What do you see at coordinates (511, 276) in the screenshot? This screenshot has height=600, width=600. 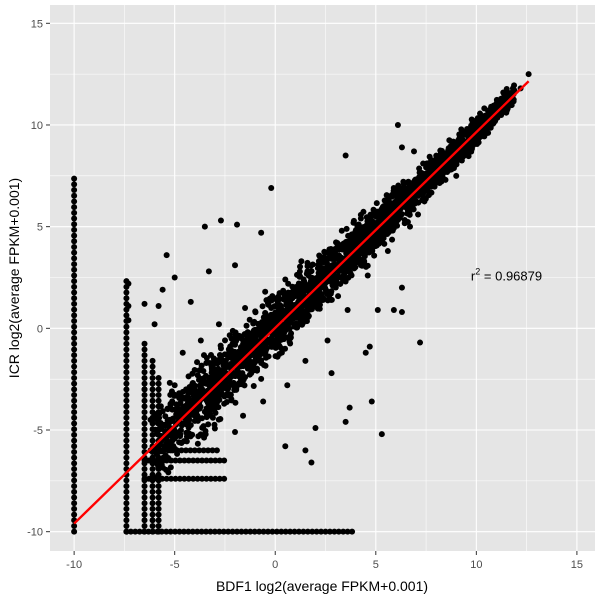 I see `annotation-value: = 0.96879` at bounding box center [511, 276].